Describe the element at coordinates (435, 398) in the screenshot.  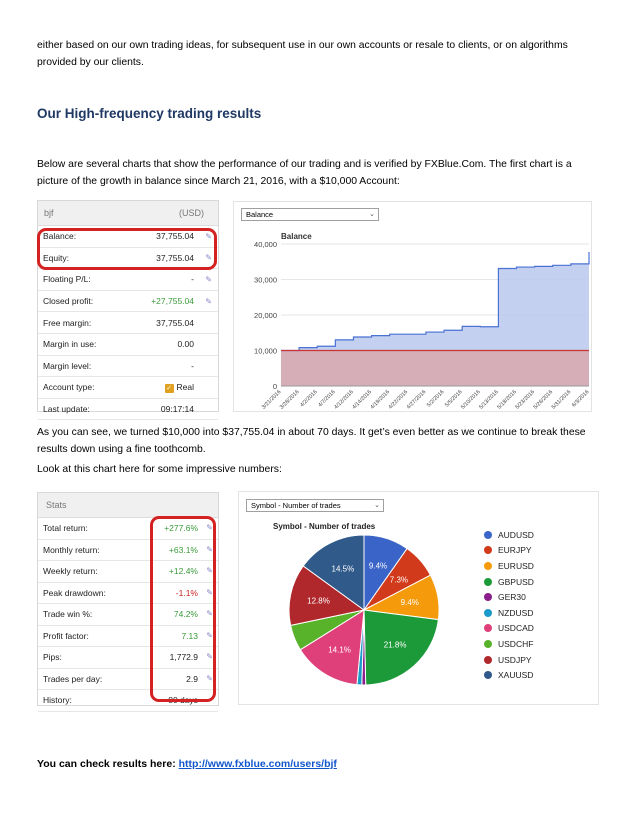
I see `x-tick-label: 5/2/2016` at that location.